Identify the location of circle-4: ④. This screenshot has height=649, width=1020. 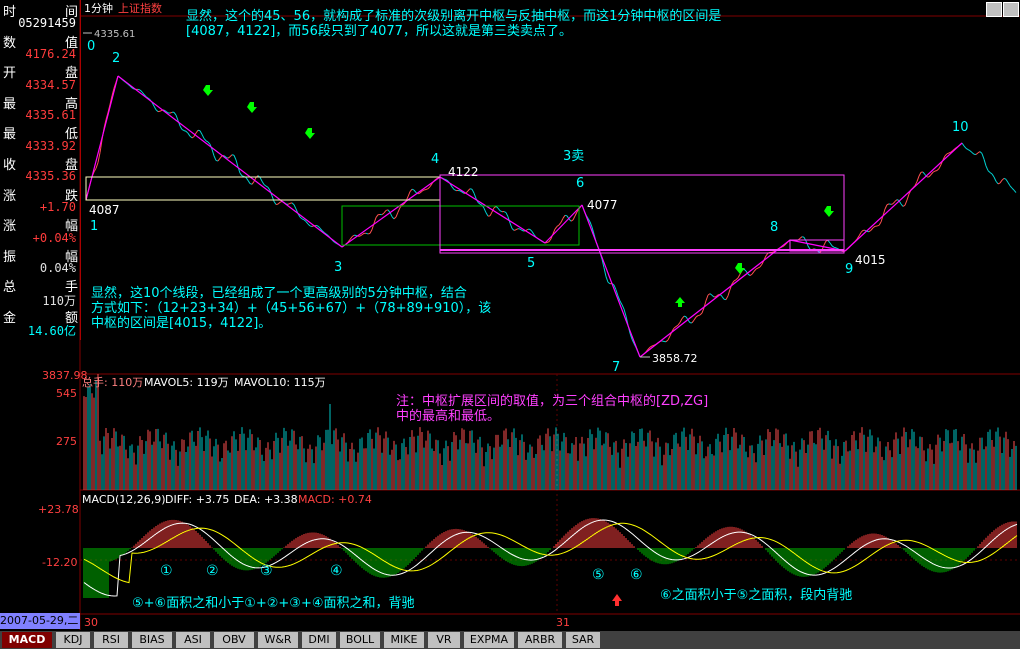
(336, 571).